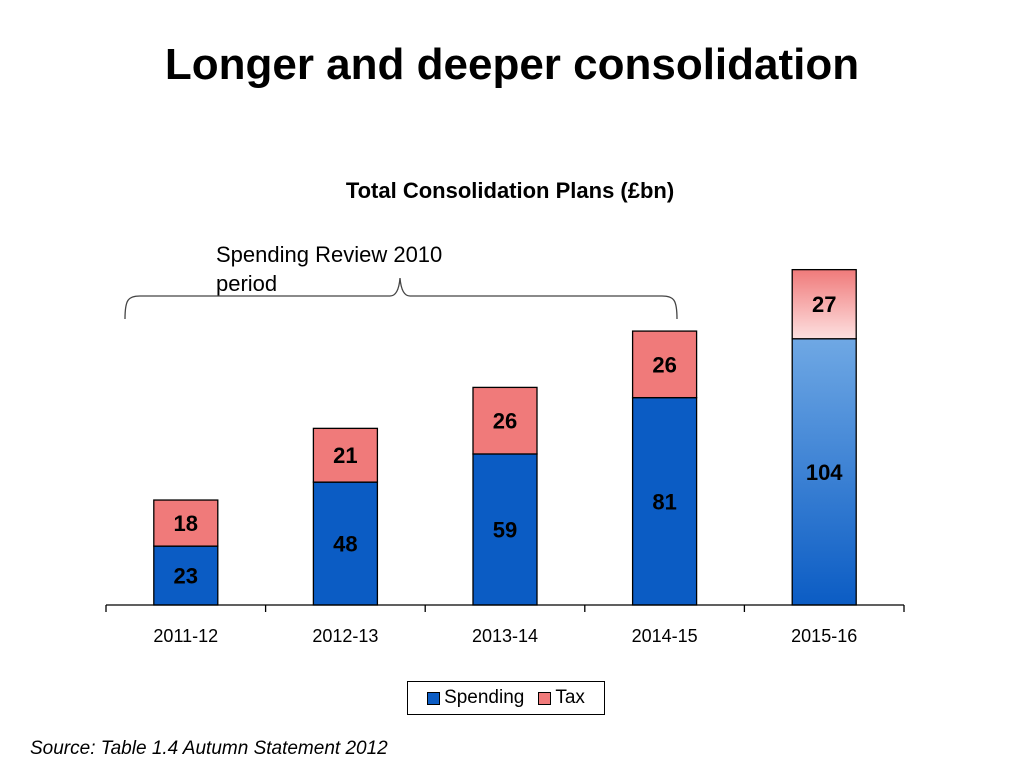  I want to click on data-label-tax-2011-12: 18, so click(186, 523).